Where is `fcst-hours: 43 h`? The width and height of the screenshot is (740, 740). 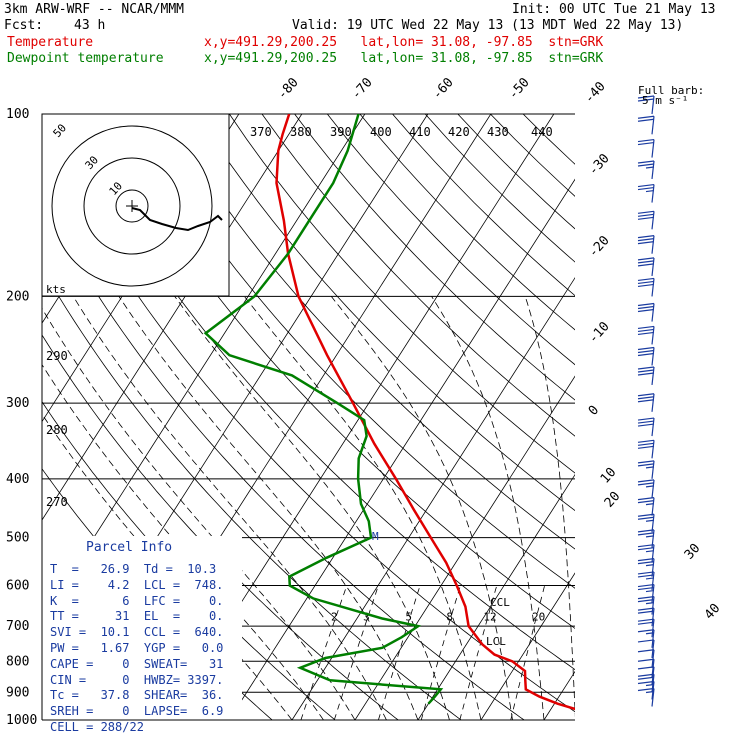 fcst-hours: 43 h is located at coordinates (90, 25).